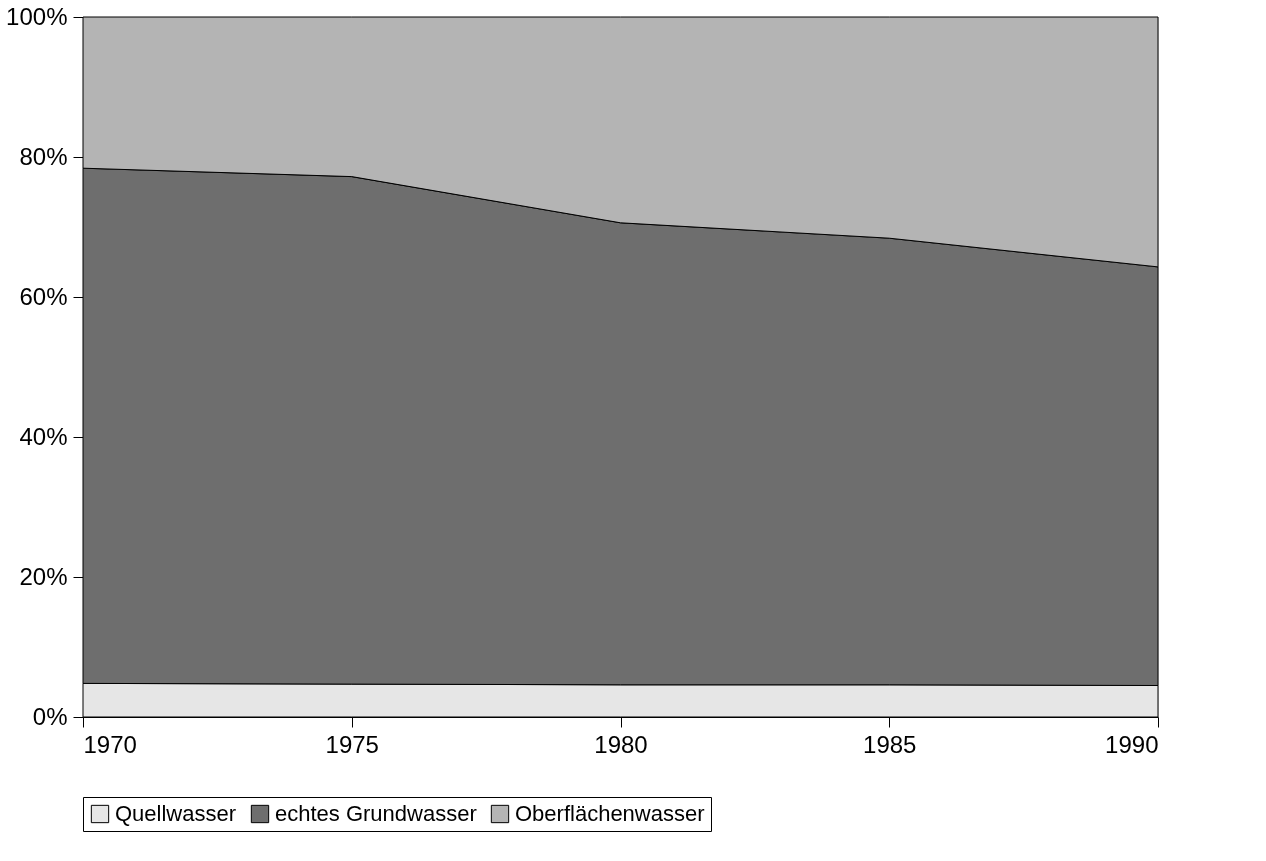  What do you see at coordinates (43, 296) in the screenshot?
I see `y-tick-label: 60%` at bounding box center [43, 296].